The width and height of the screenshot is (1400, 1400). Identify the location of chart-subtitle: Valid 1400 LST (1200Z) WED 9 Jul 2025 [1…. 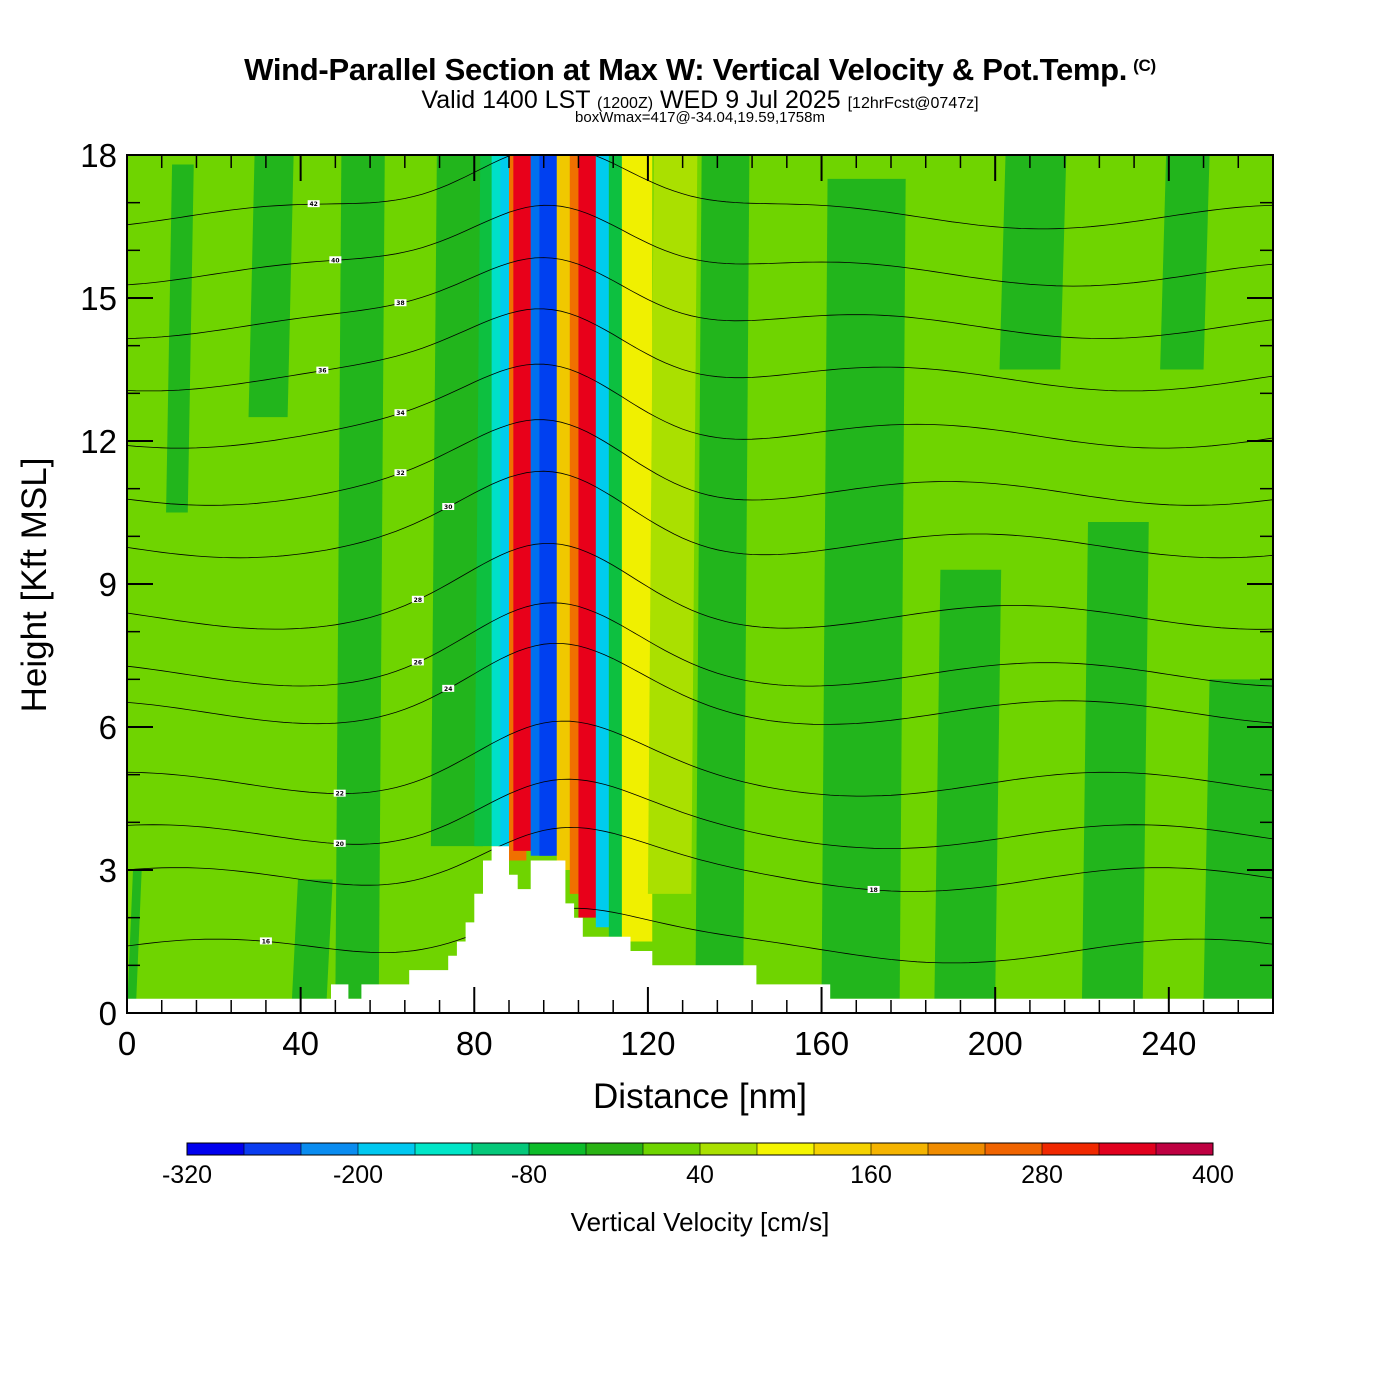
(700, 100).